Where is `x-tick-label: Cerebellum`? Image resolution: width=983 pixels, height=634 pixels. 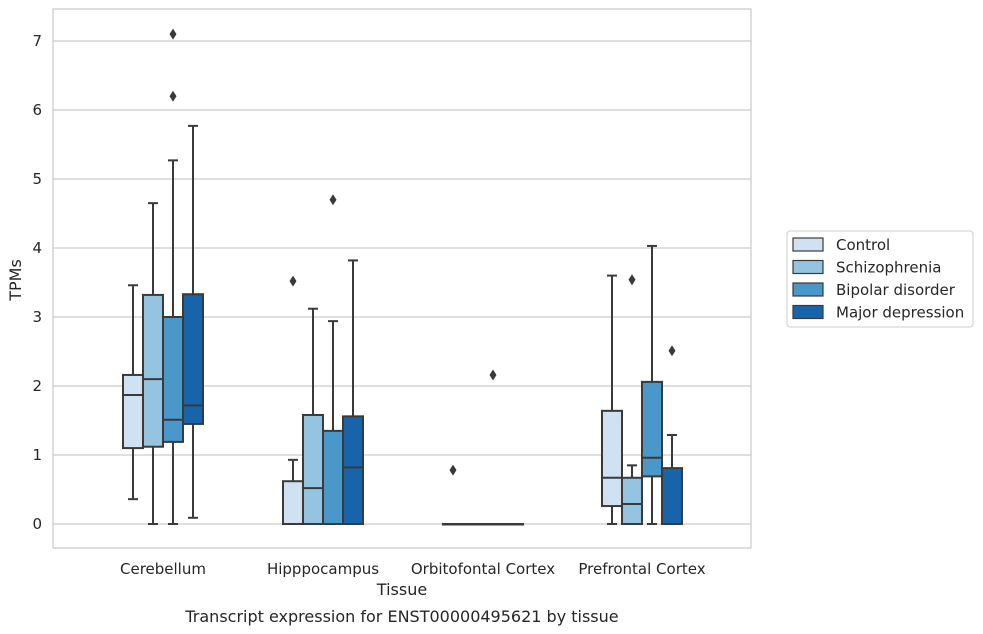 x-tick-label: Cerebellum is located at coordinates (163, 569).